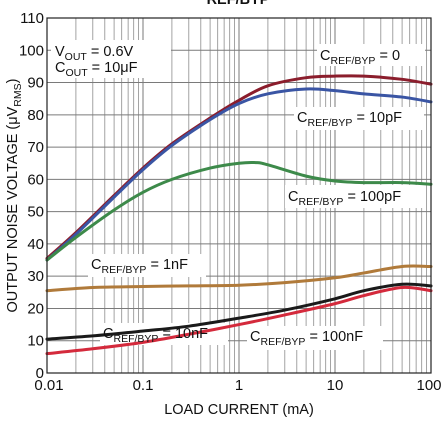  I want to click on x-tick-label: 1, so click(239, 385).